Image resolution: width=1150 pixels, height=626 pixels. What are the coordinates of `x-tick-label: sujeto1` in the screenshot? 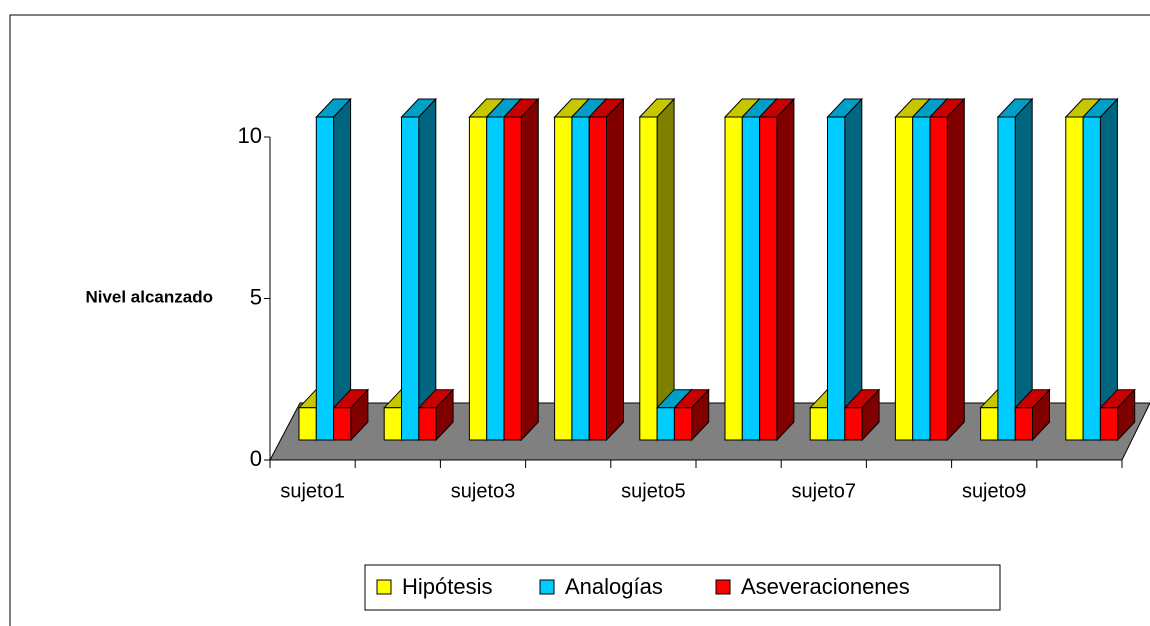 It's located at (312, 491).